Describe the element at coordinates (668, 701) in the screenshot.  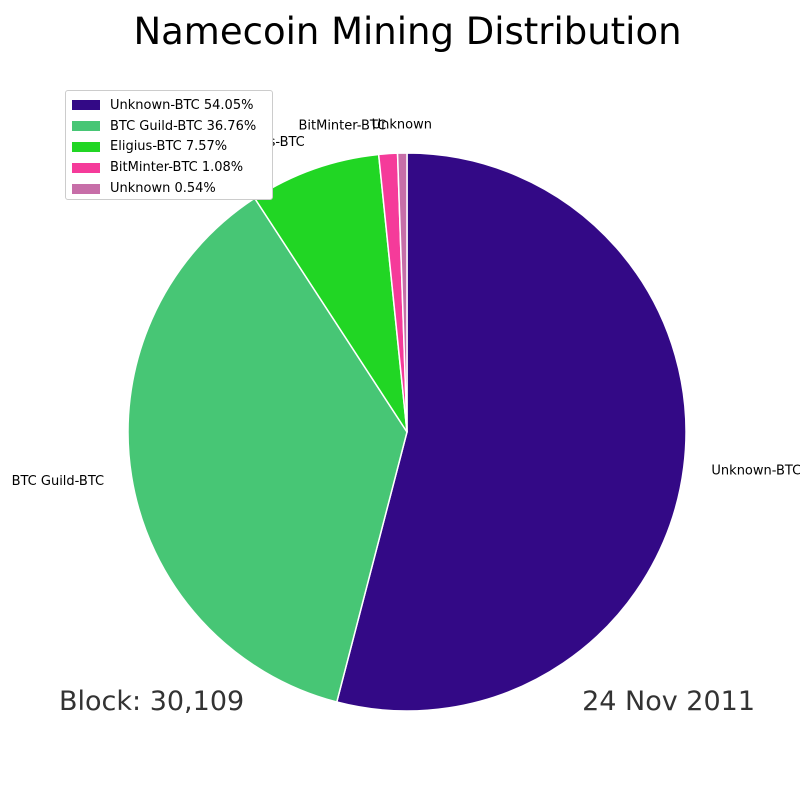
I see `date-label: 24 Nov 2011` at that location.